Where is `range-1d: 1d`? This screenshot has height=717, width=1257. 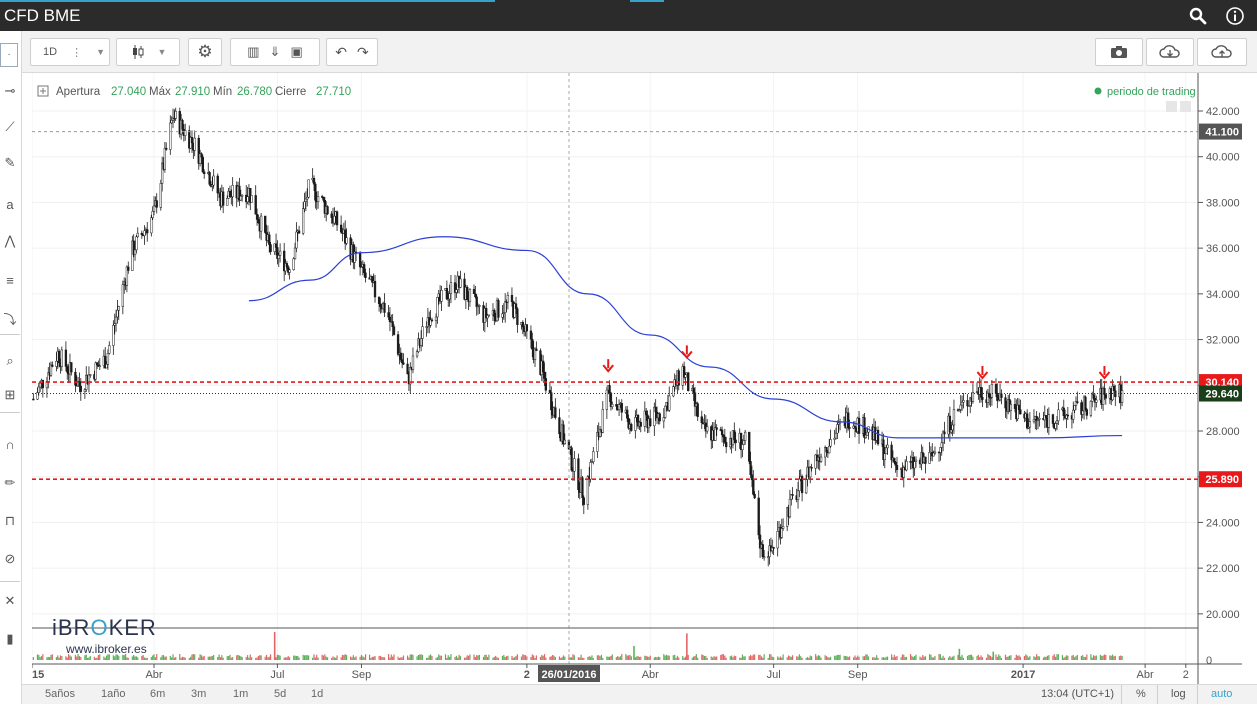 range-1d: 1d is located at coordinates (317, 694).